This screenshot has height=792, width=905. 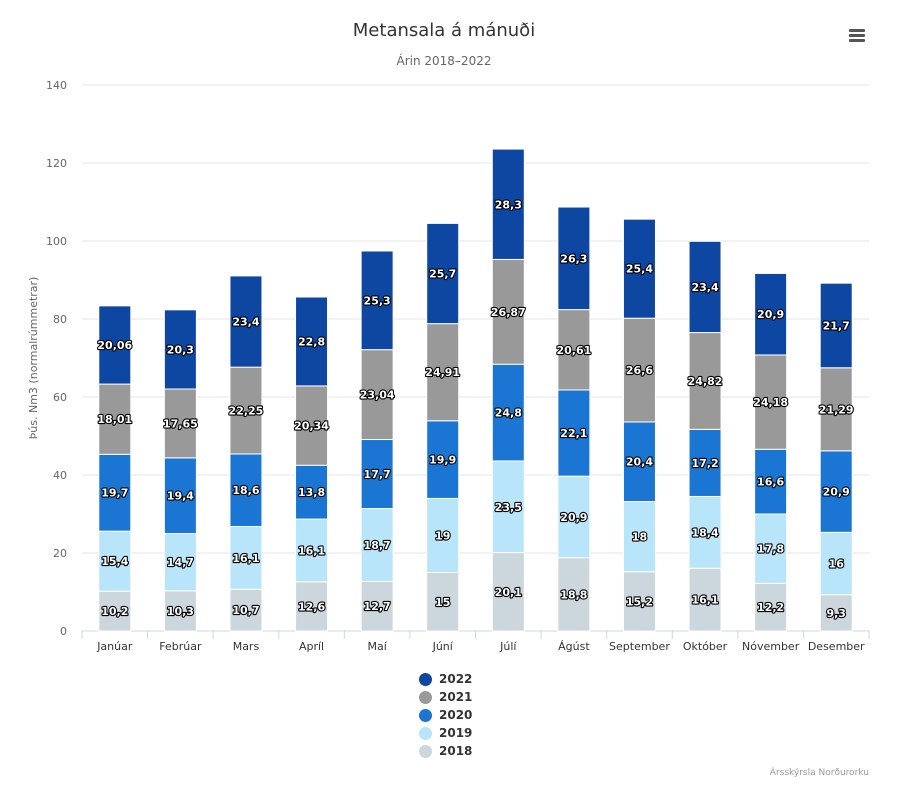 I want to click on data-label-2021: 21,29, so click(x=836, y=409).